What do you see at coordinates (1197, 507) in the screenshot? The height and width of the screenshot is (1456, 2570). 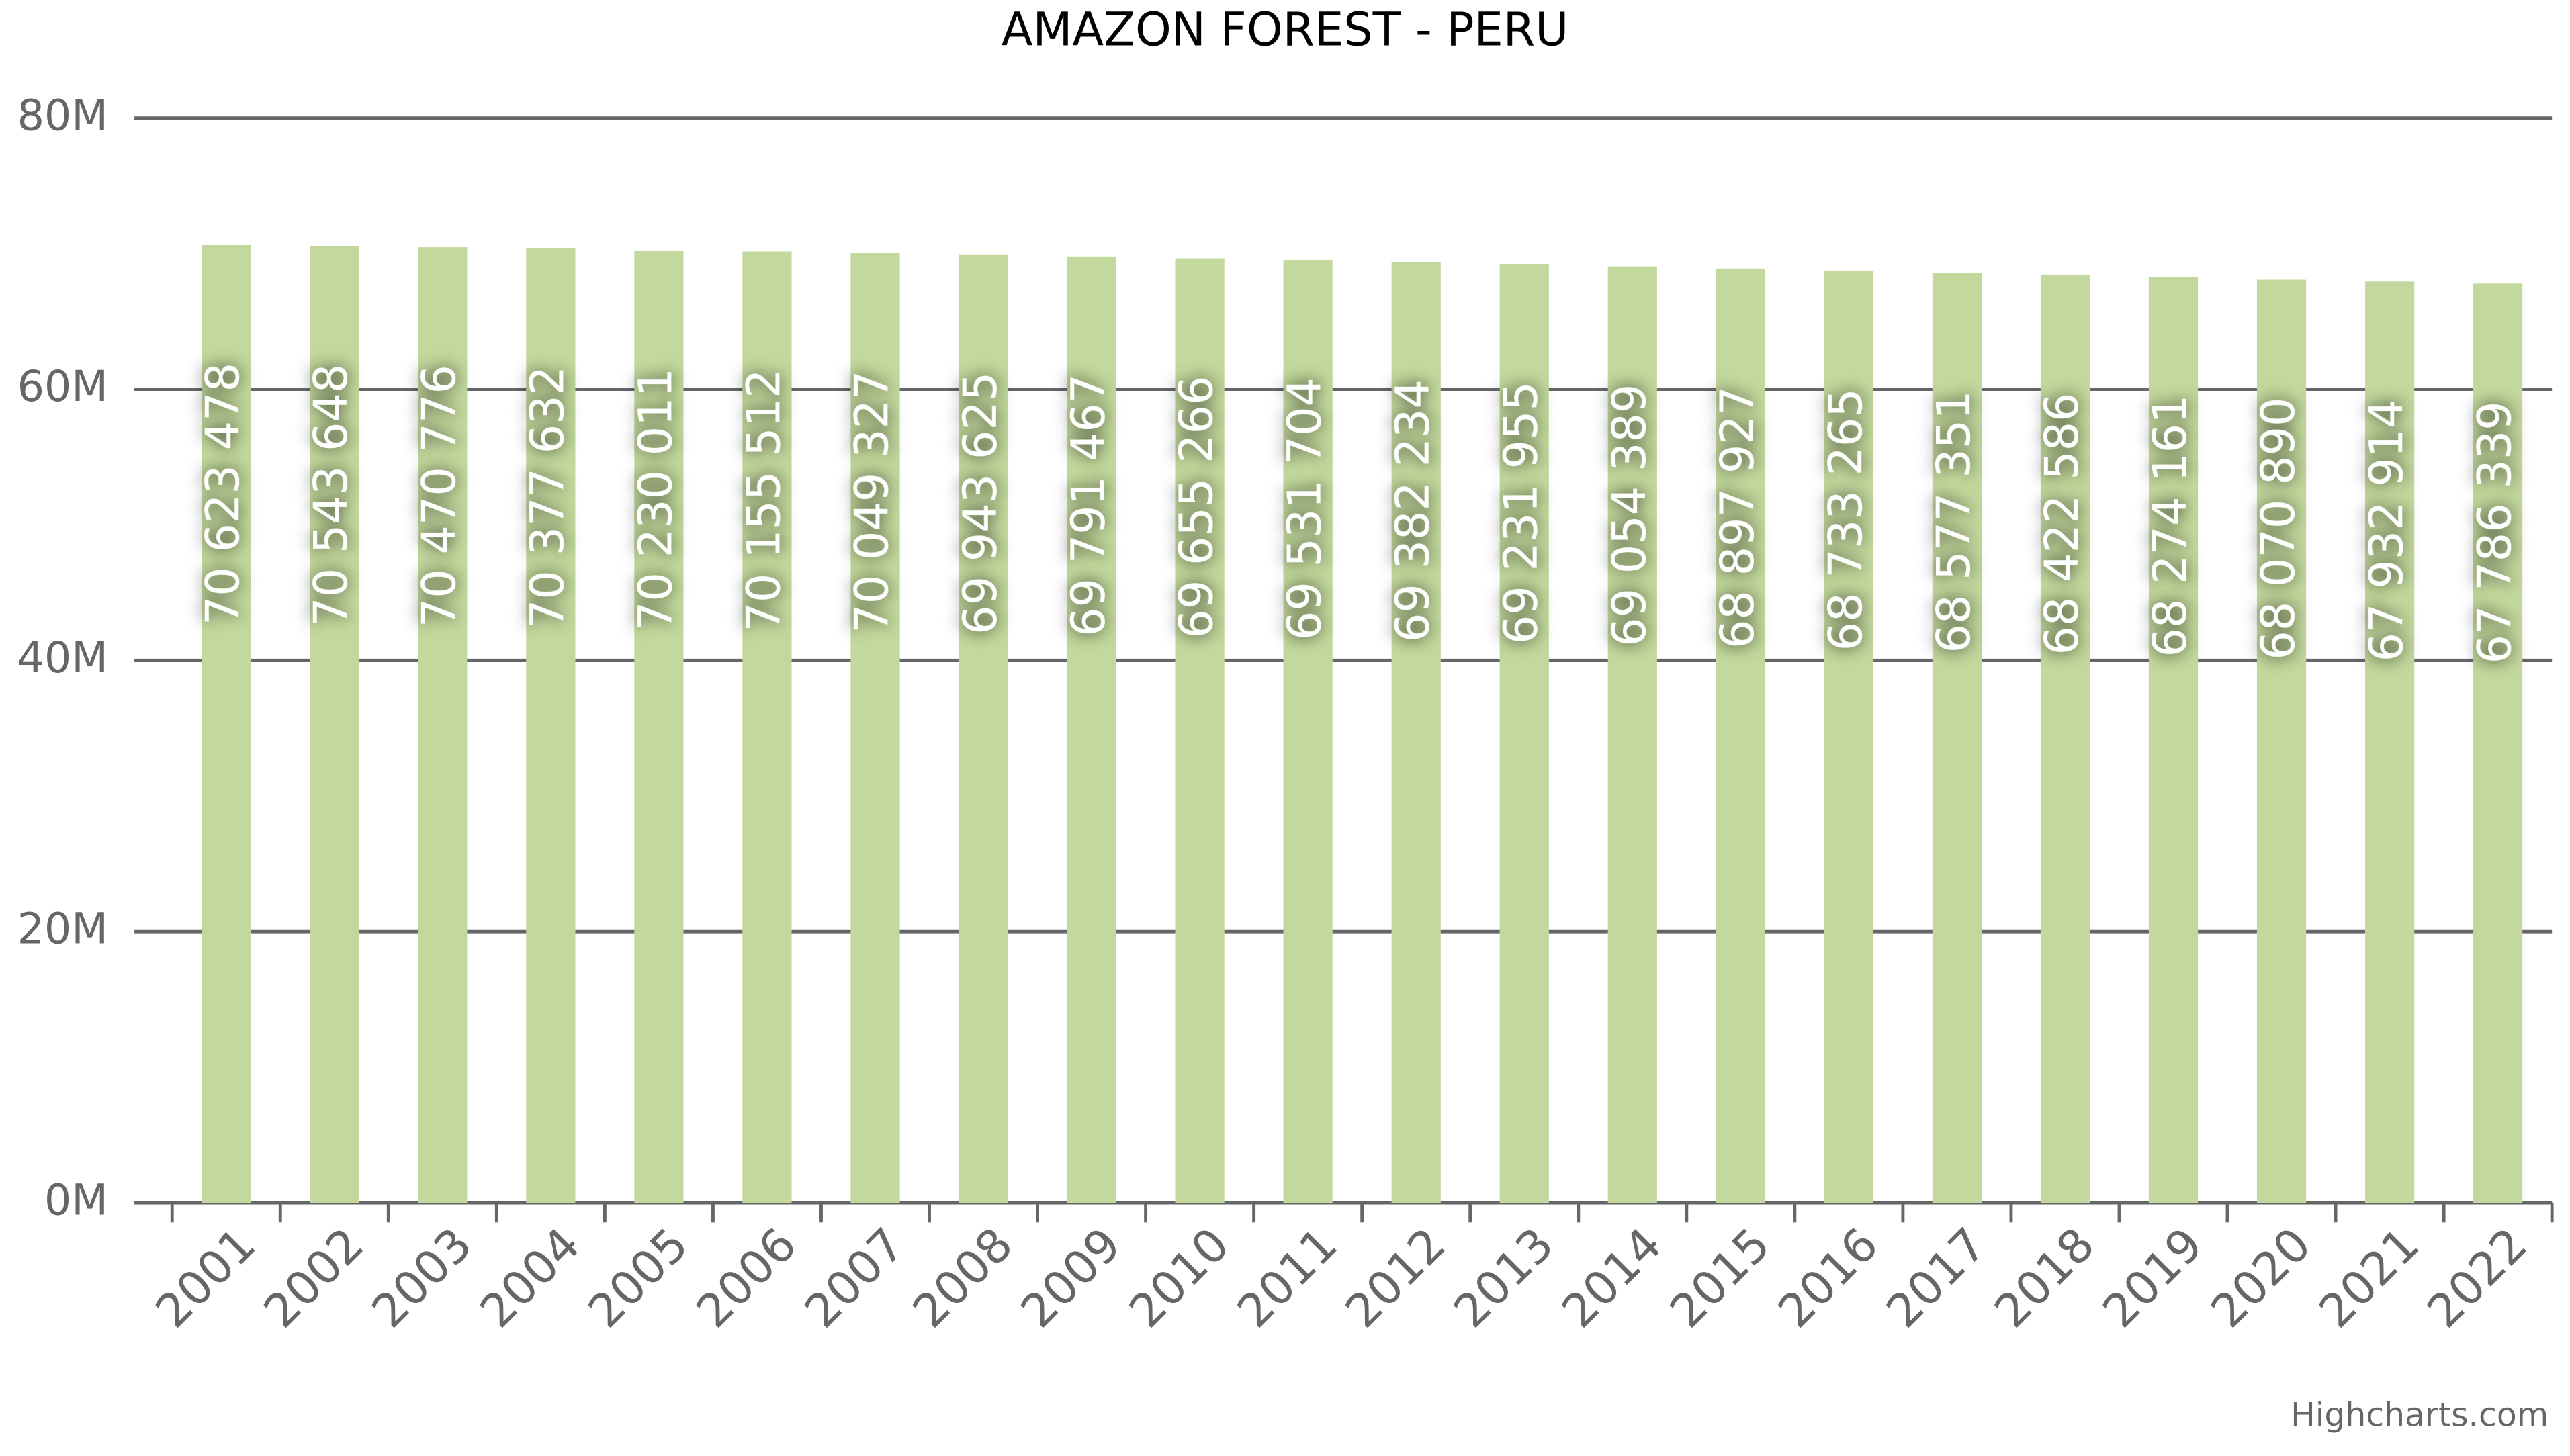 I see `data-label: 69 655 266` at bounding box center [1197, 507].